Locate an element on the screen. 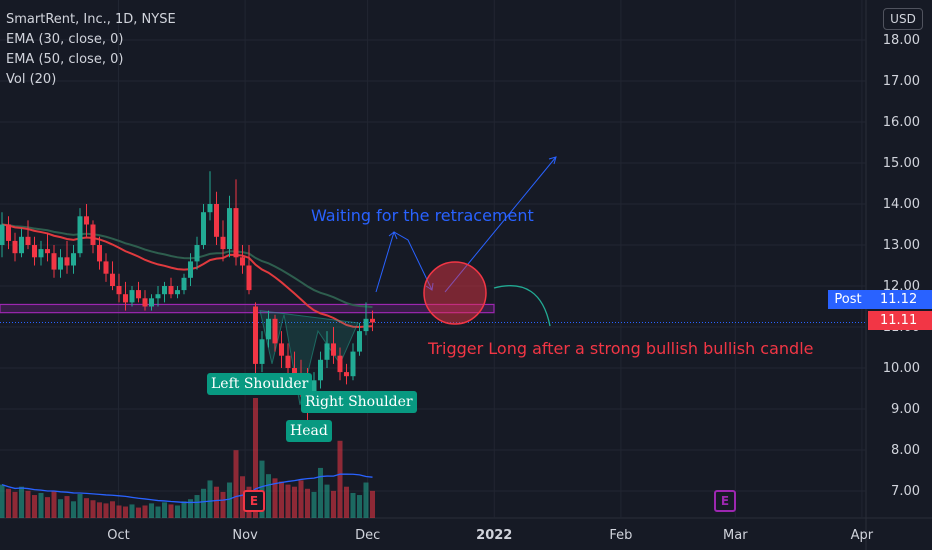 The width and height of the screenshot is (932, 550). earnings-marker-past: E is located at coordinates (254, 501).